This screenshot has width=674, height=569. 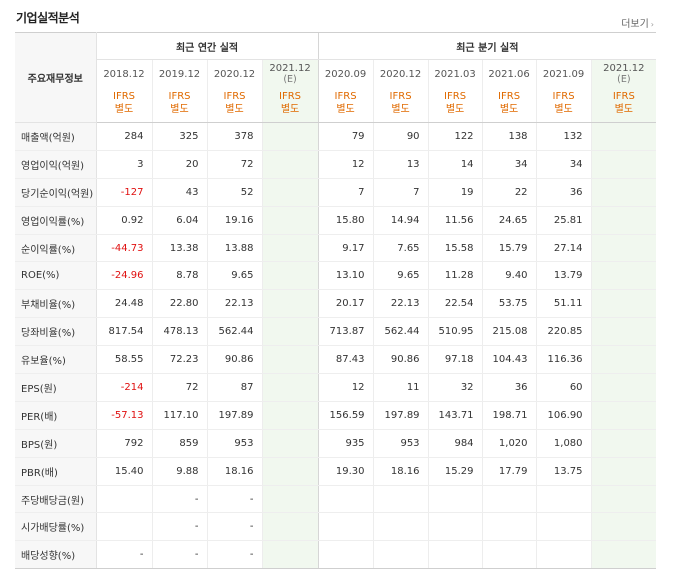 What do you see at coordinates (455, 248) in the screenshot?
I see `table-cell: 15.58` at bounding box center [455, 248].